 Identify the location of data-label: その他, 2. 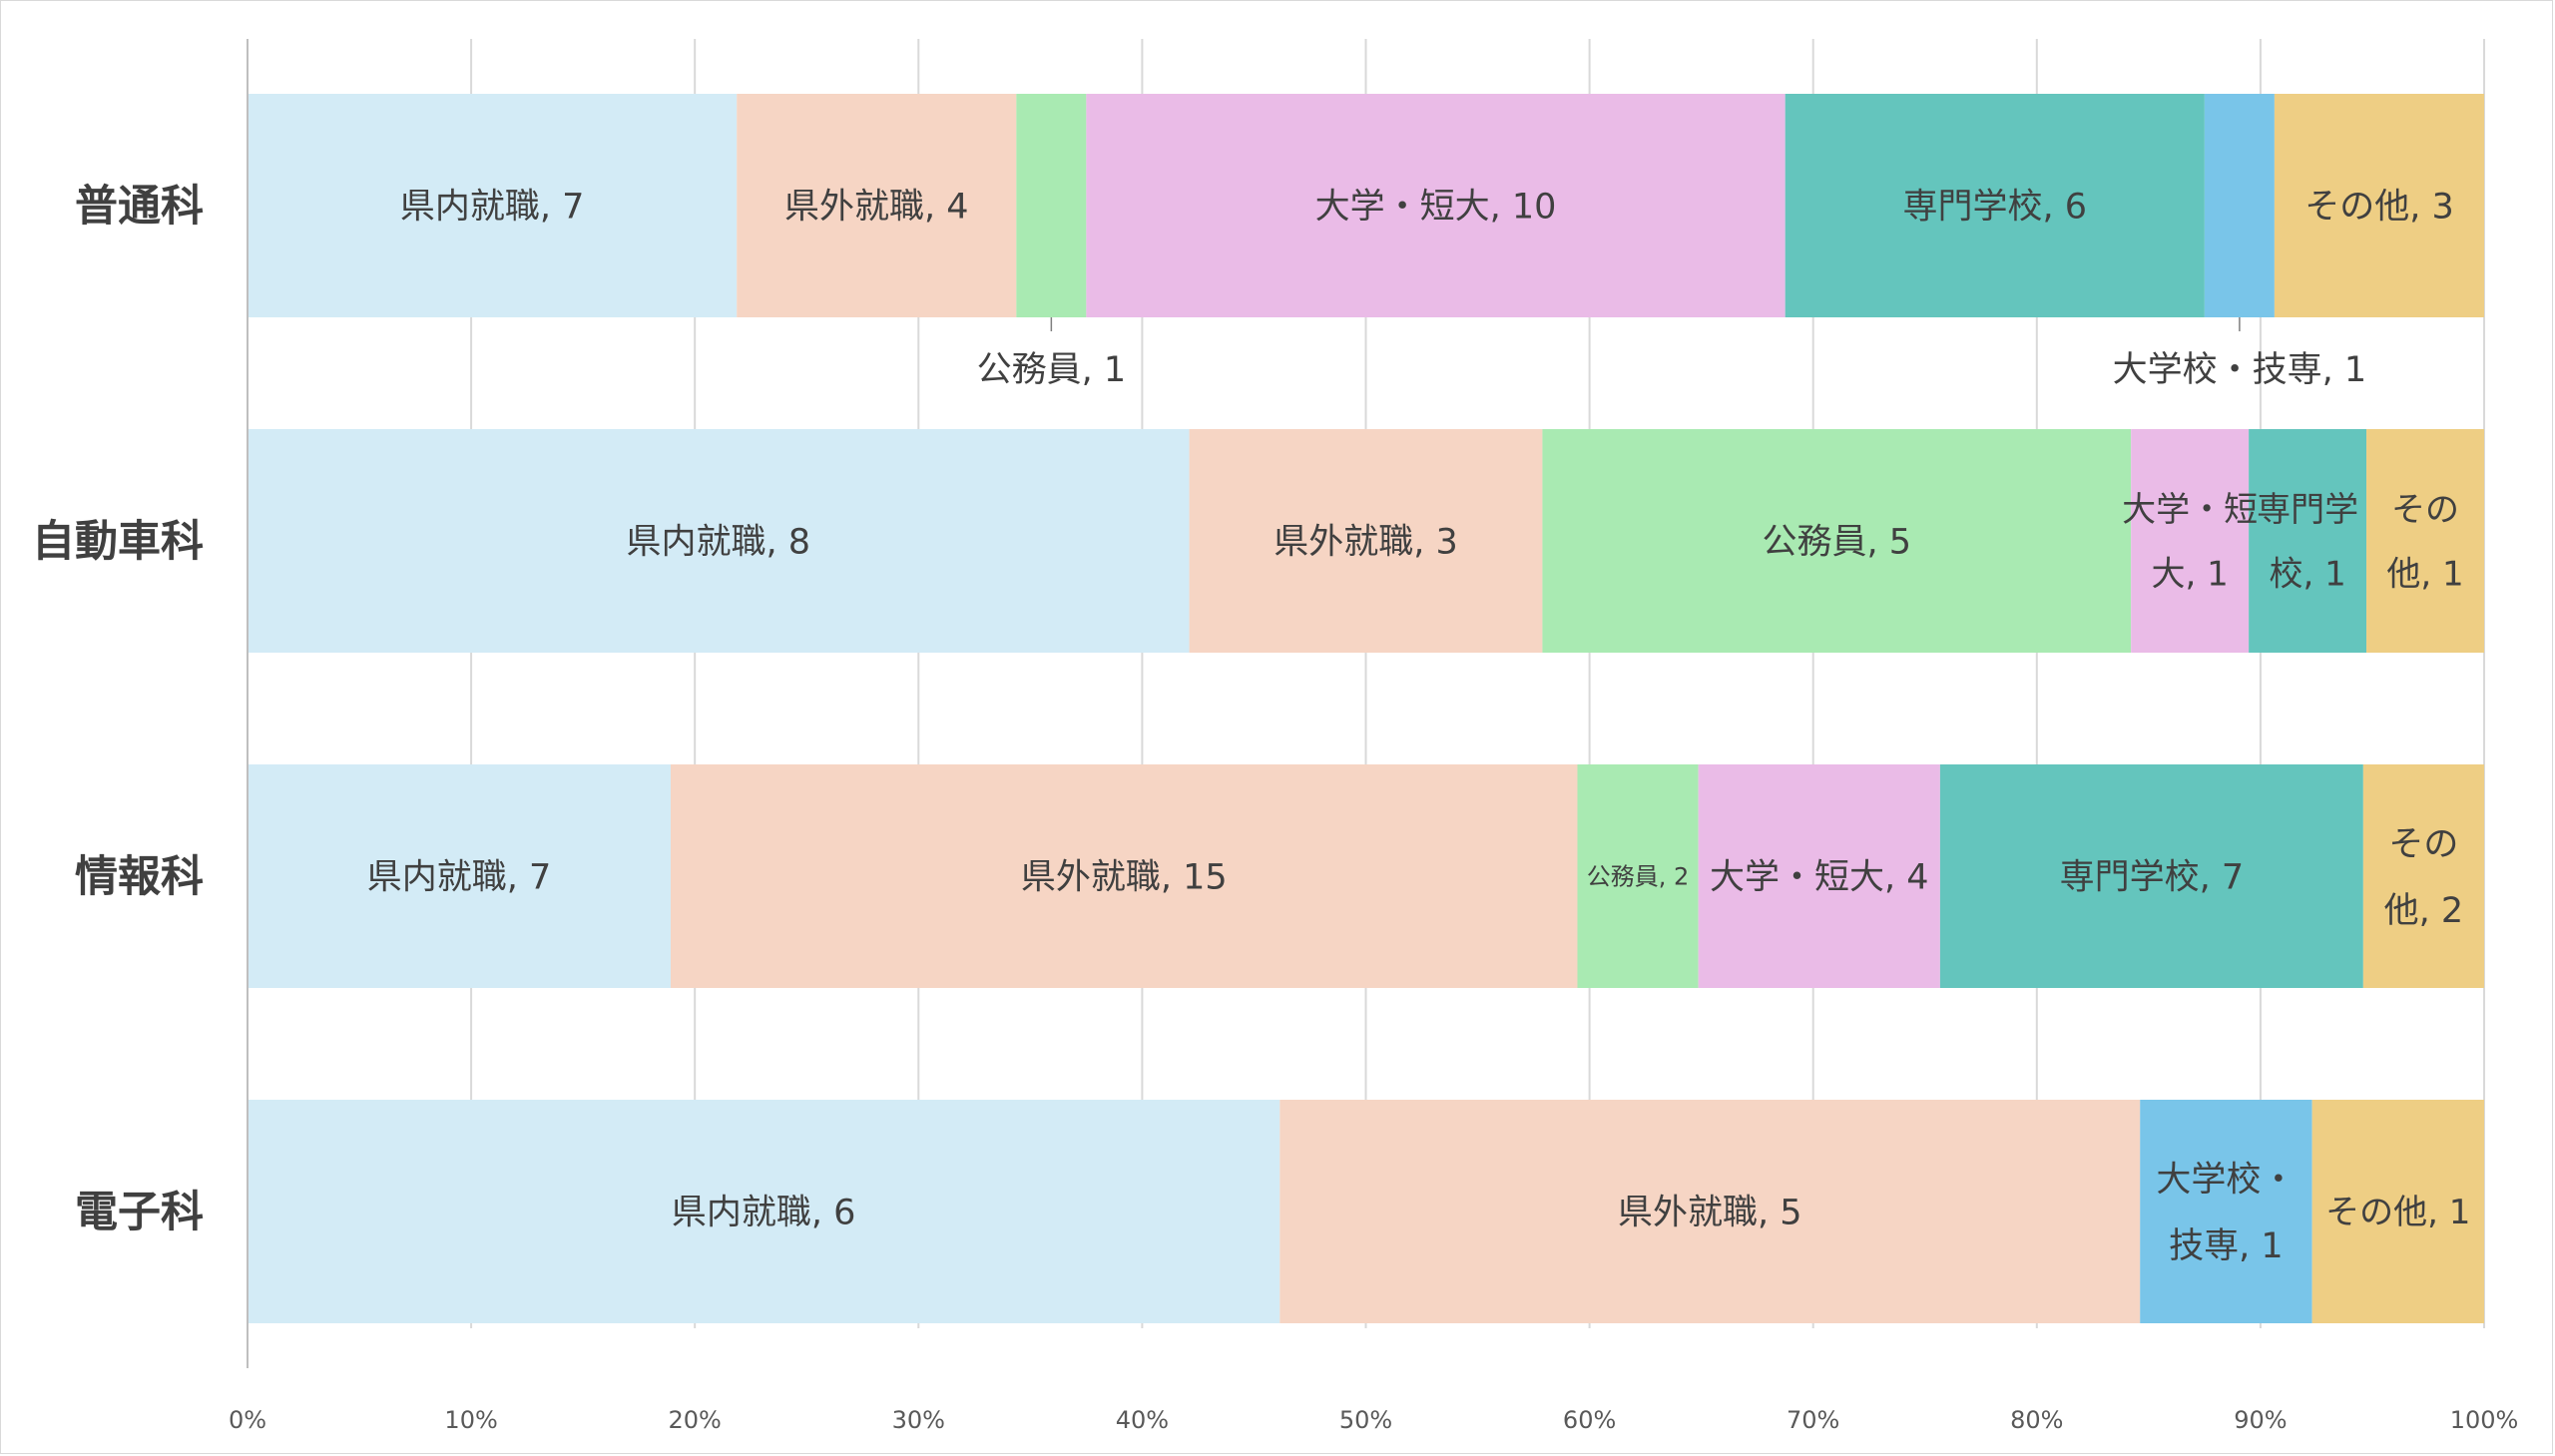
(2424, 877).